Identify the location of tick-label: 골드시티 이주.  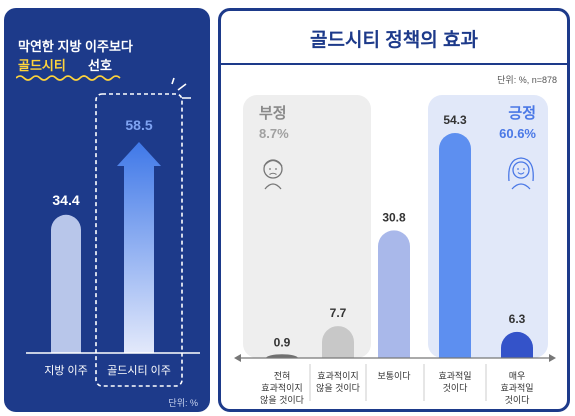
(139, 370).